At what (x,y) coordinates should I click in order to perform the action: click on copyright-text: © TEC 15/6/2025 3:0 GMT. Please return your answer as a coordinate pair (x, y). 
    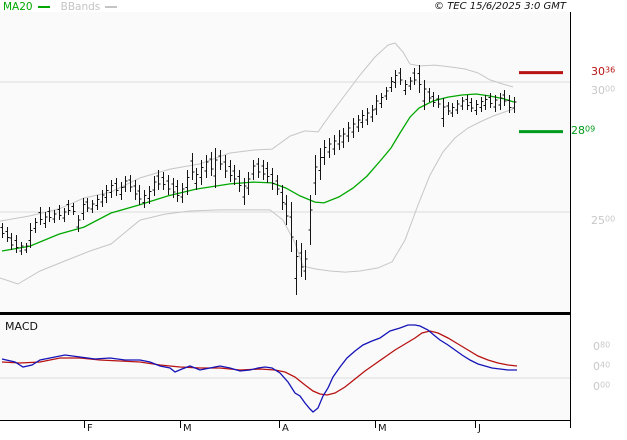
    Looking at the image, I should click on (500, 6).